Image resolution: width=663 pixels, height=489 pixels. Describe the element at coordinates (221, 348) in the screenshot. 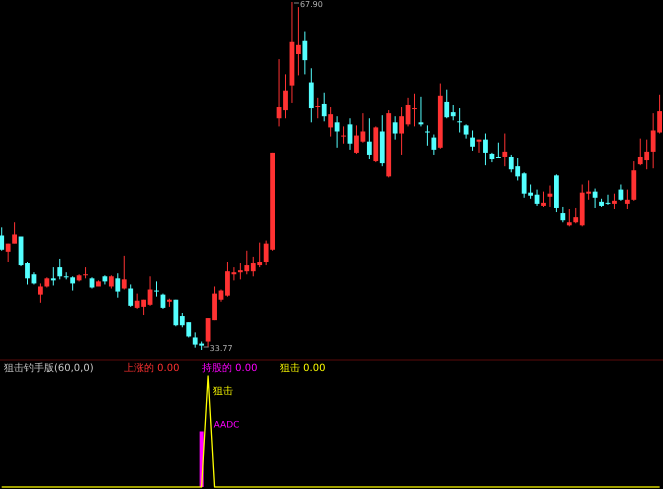

I see `annotation: 33.77` at that location.